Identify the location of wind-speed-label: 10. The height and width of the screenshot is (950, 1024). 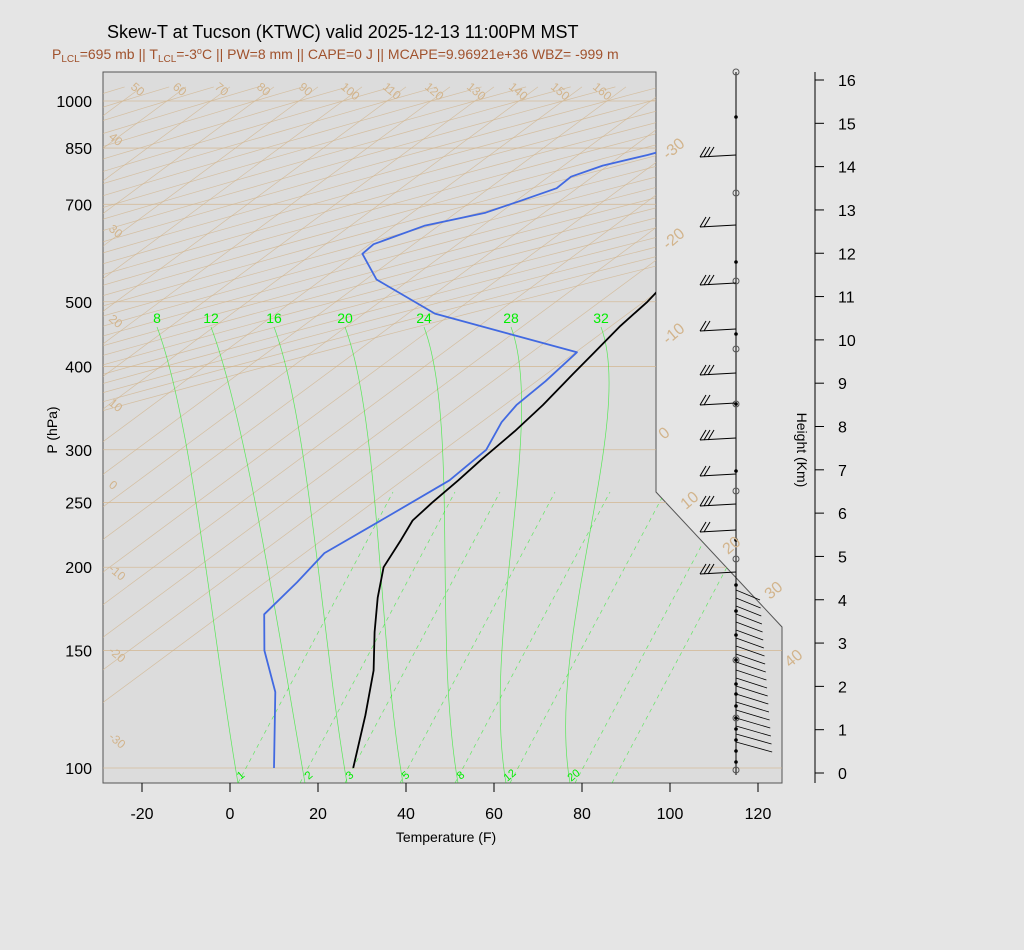
(690, 501).